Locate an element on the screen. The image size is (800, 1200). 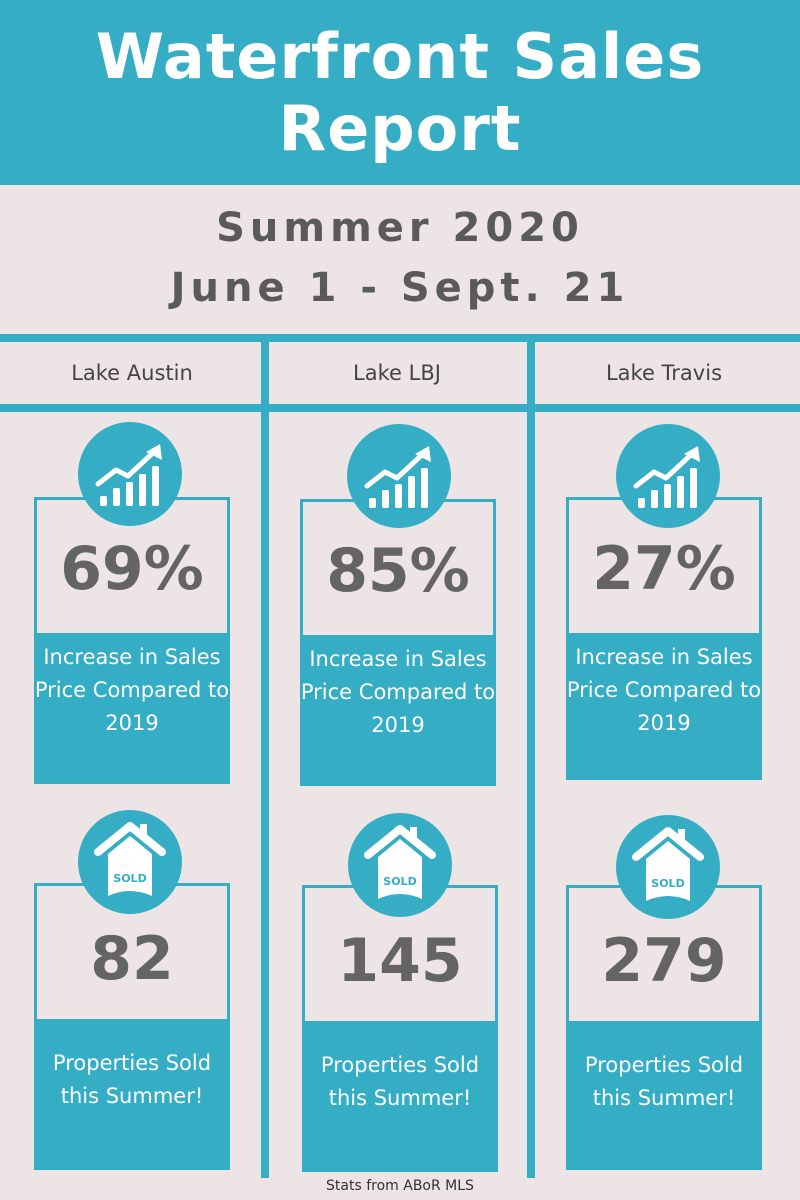
sold-stat-box-lbj: 145 is located at coordinates (400, 960).